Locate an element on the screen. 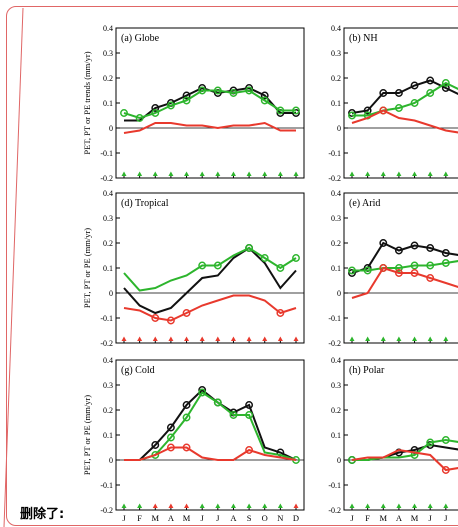 The width and height of the screenshot is (458, 527). revision-marker-line is located at coordinates (13, 267).